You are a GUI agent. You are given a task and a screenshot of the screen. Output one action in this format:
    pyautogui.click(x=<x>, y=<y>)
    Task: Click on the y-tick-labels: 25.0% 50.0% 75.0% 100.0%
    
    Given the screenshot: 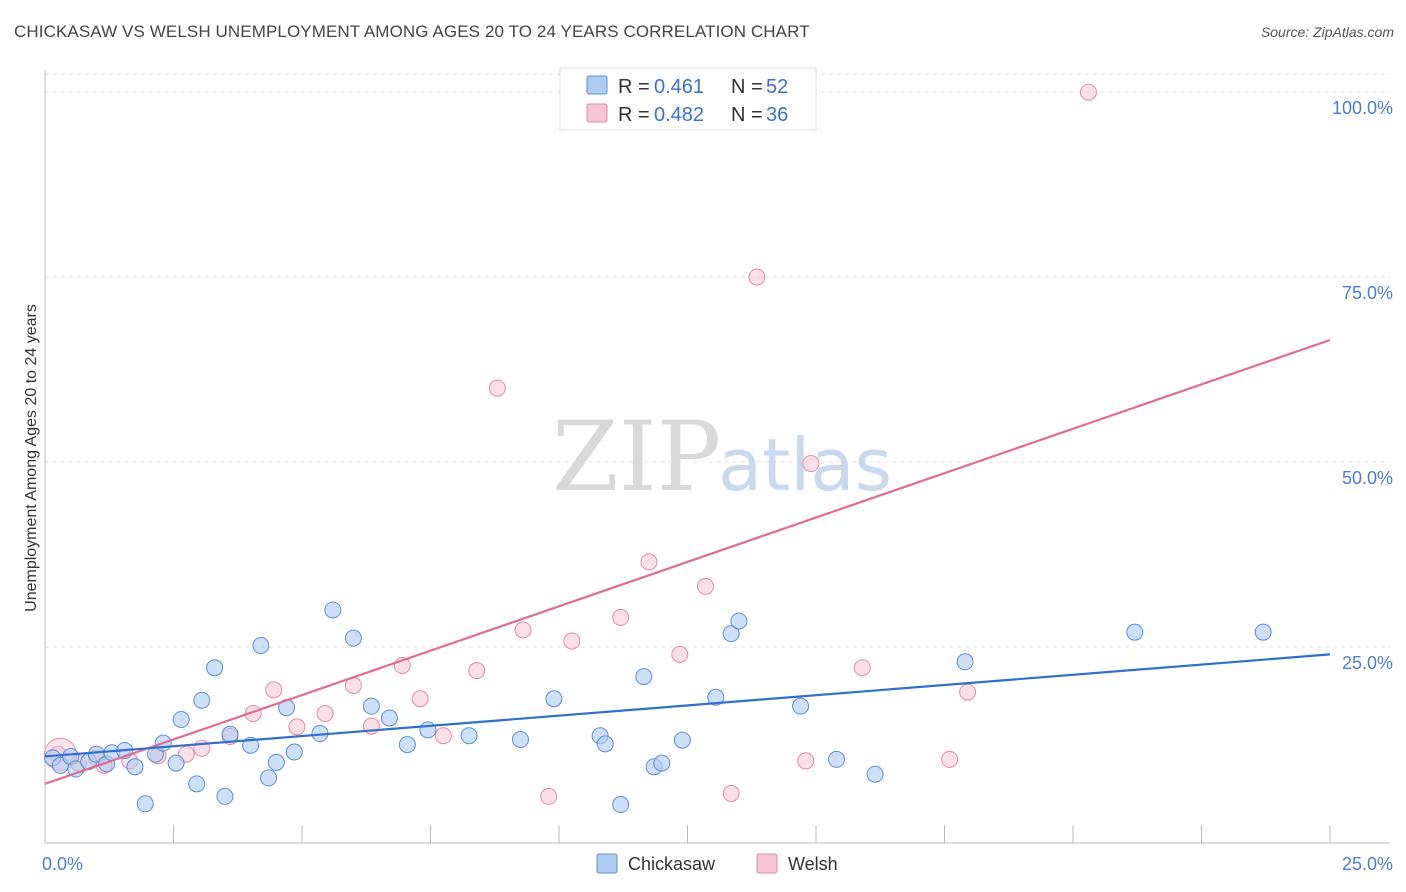 What is the action you would take?
    pyautogui.click(x=1362, y=385)
    